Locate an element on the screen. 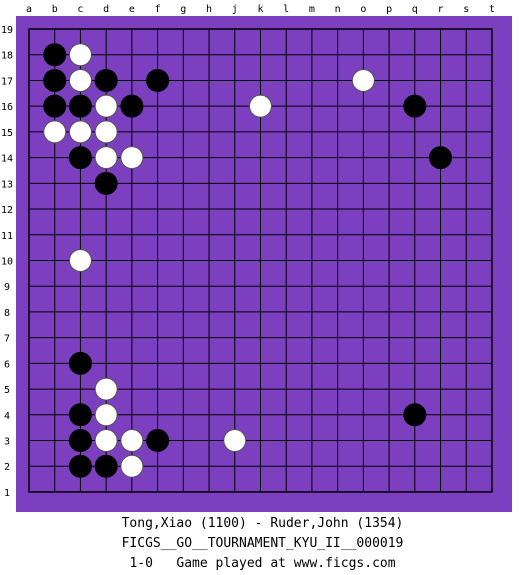 Image resolution: width=525 pixels, height=575 pixels. black-stone-c3 is located at coordinates (80, 441).